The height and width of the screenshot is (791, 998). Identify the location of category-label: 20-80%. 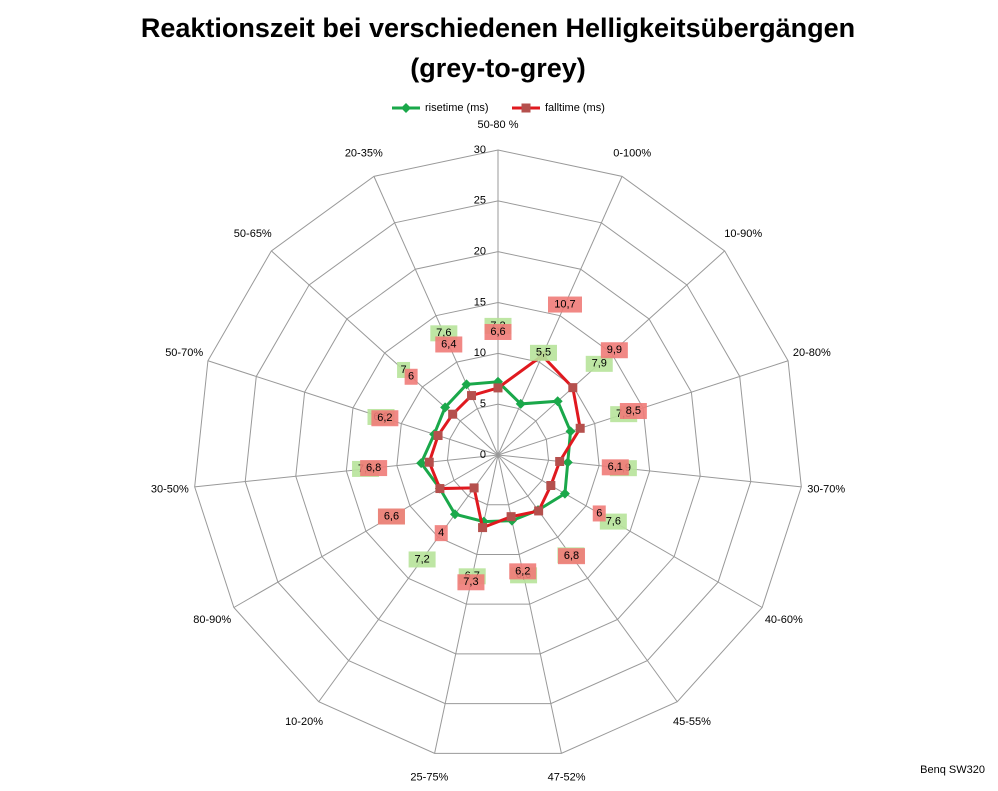
(812, 353).